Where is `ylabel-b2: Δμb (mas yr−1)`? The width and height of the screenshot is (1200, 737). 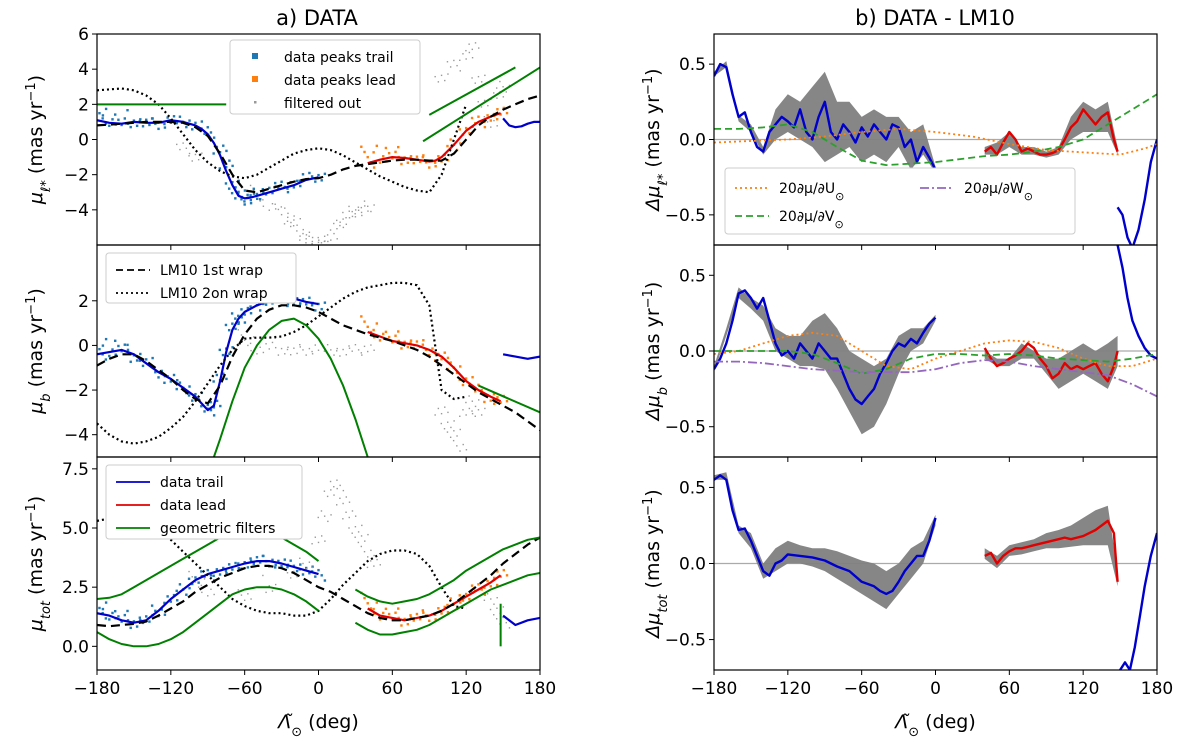 ylabel-b2: Δμb (mas yr−1) is located at coordinates (656, 352).